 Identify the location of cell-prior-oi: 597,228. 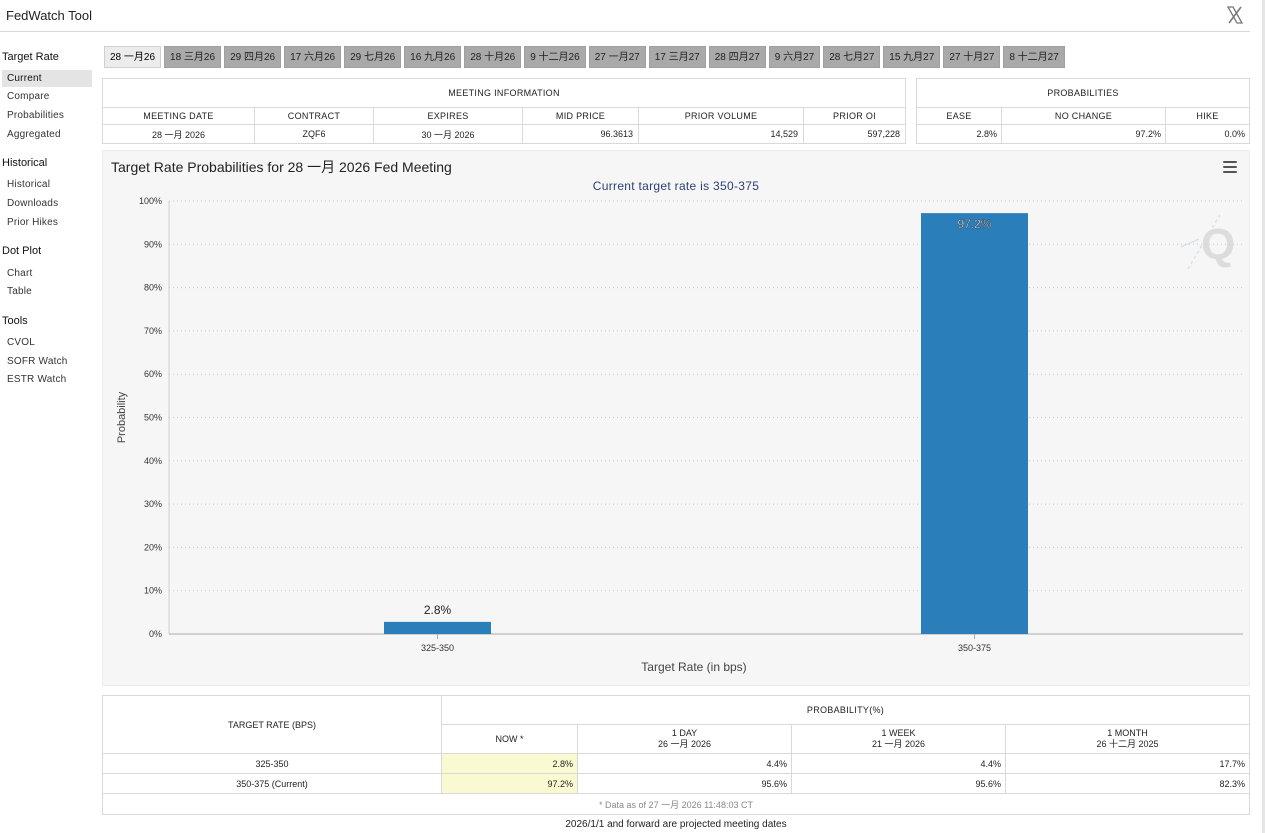
(854, 134).